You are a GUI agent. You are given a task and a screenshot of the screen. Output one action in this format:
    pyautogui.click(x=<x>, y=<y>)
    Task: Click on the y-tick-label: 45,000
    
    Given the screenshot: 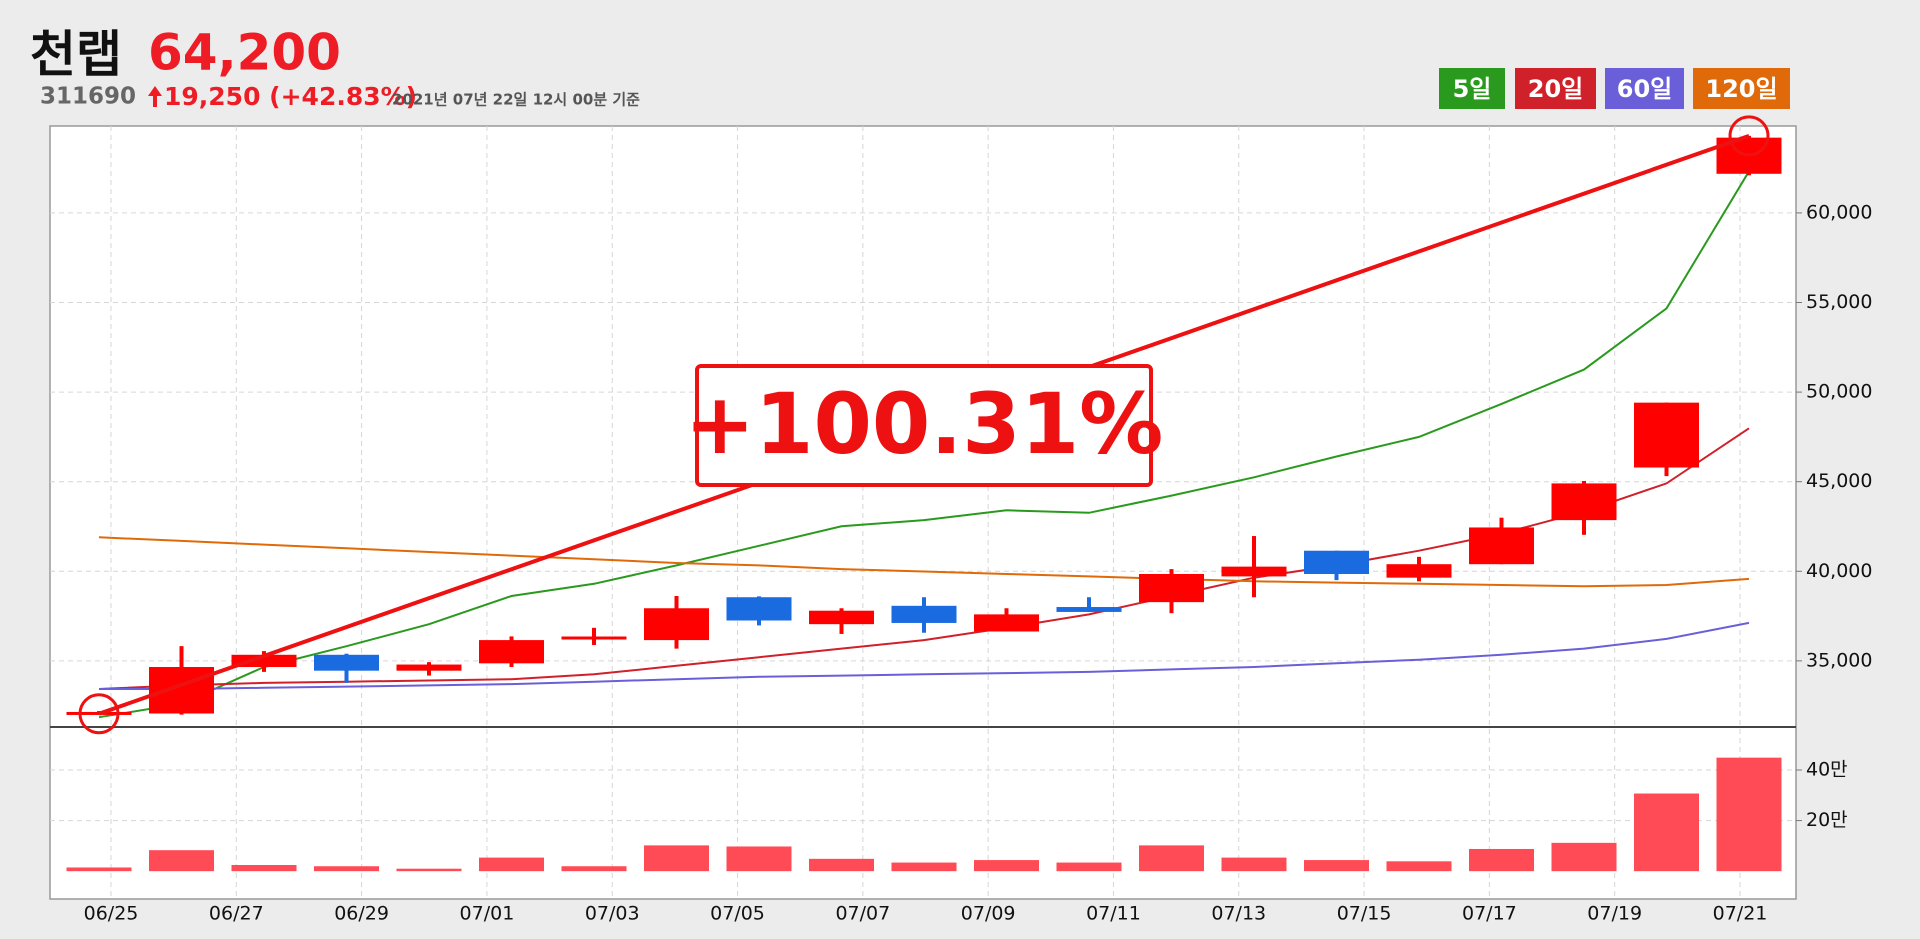 What is the action you would take?
    pyautogui.click(x=1839, y=481)
    